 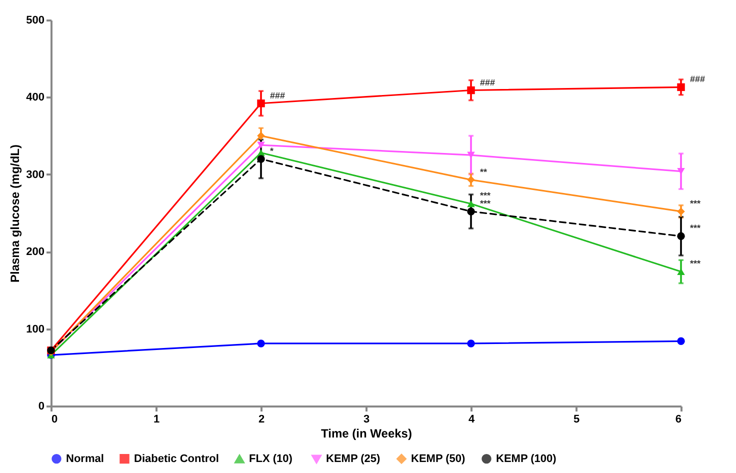 What do you see at coordinates (272, 151) in the screenshot?
I see `annotation: *` at bounding box center [272, 151].